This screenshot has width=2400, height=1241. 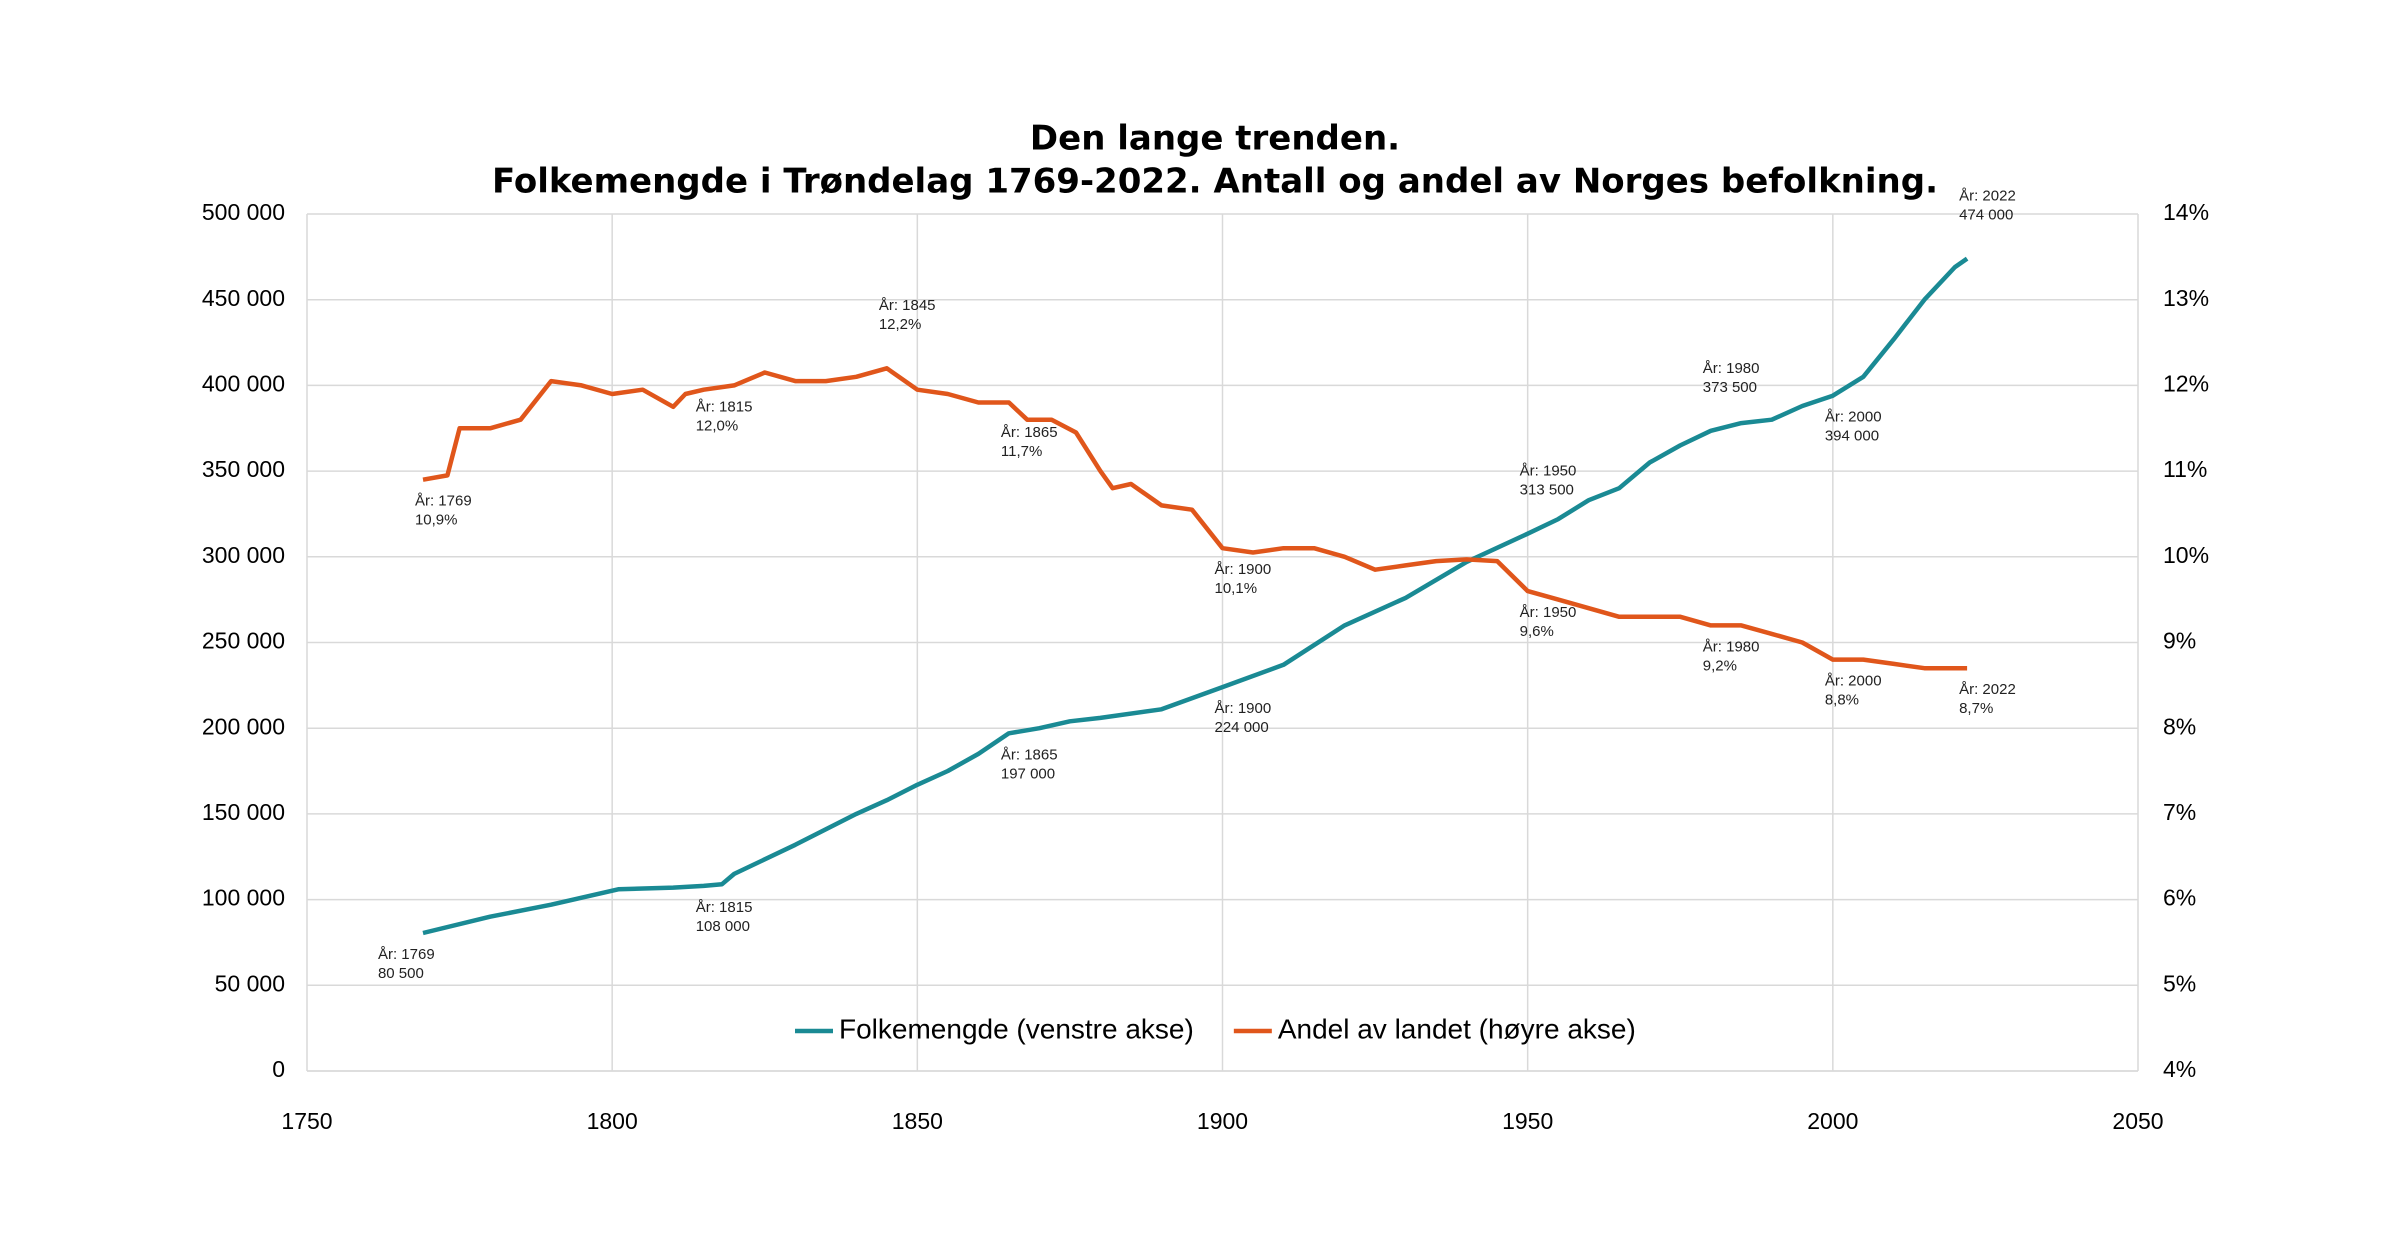 What do you see at coordinates (2179, 641) in the screenshot?
I see `y2-tick-label: 9%` at bounding box center [2179, 641].